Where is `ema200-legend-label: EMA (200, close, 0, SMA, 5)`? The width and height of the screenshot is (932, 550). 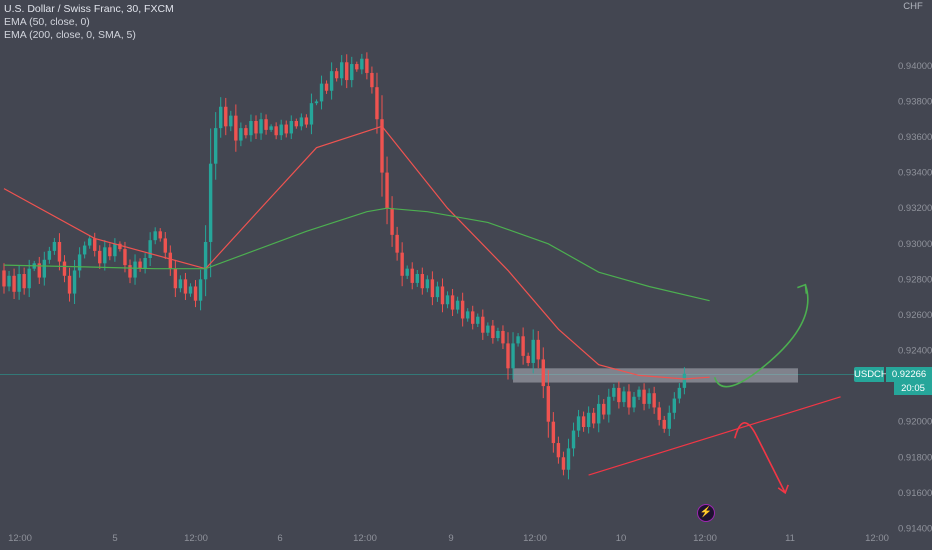
ema200-legend-label: EMA (200, close, 0, SMA, 5) is located at coordinates (70, 35).